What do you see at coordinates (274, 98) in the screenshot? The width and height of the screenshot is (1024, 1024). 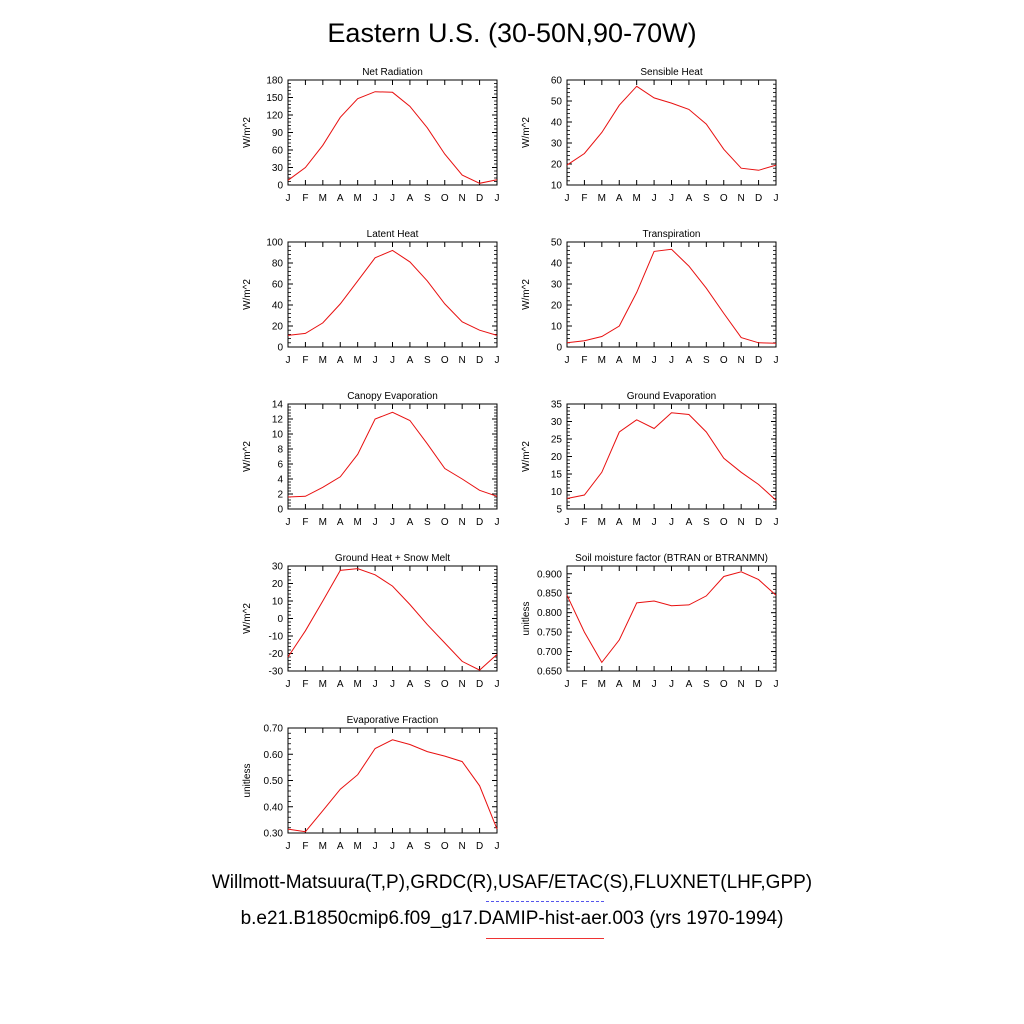 I see `y-tick-label: 150` at bounding box center [274, 98].